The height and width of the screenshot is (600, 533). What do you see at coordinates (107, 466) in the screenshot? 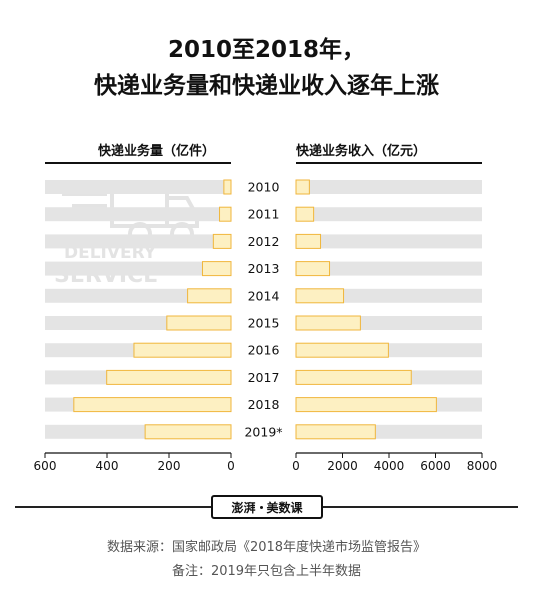
I see `x-tick-label: 400` at bounding box center [107, 466].